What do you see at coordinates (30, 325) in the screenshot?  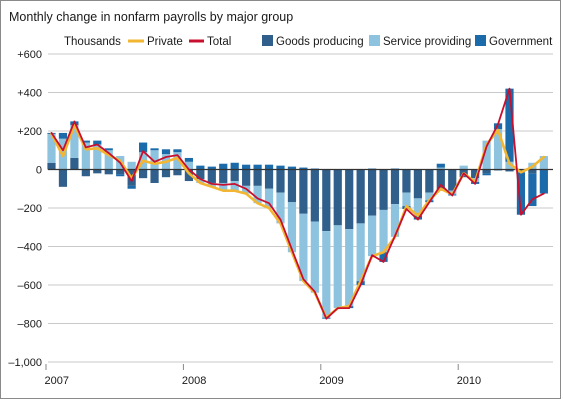 I see `y-tick-label: –800` at bounding box center [30, 325].